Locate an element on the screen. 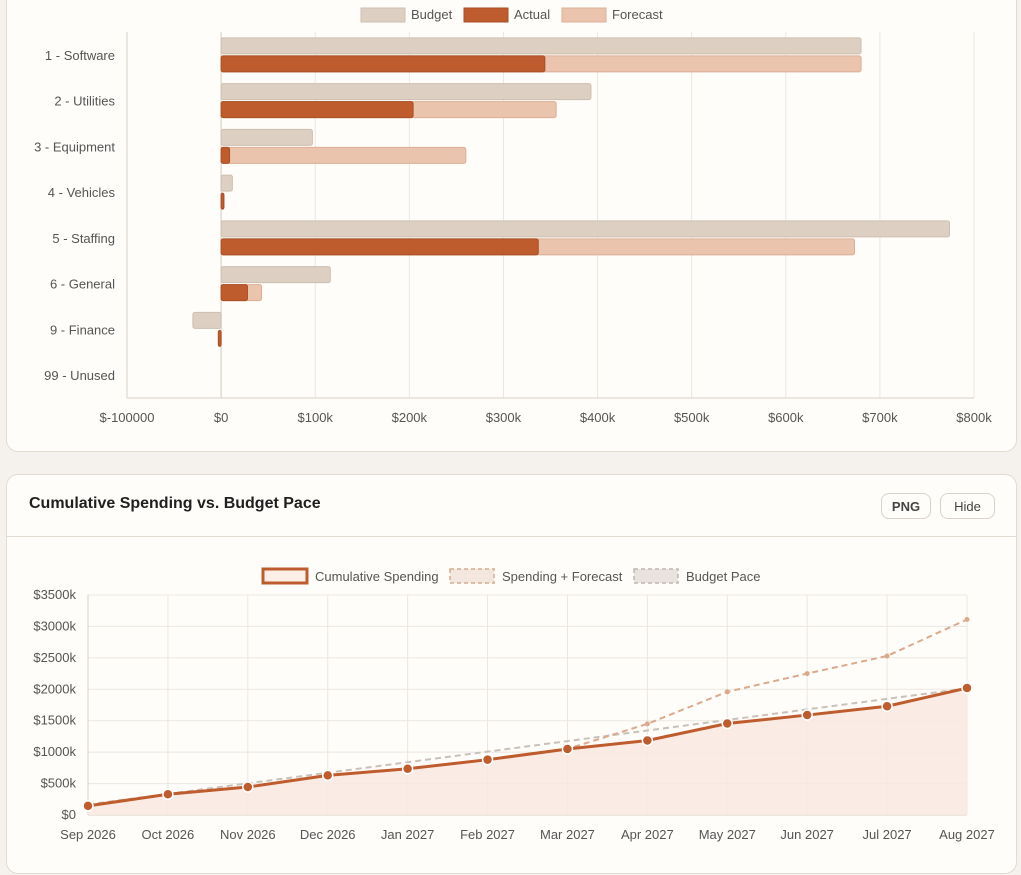 The image size is (1021, 875). legend-label: Cumulative Spending is located at coordinates (377, 576).